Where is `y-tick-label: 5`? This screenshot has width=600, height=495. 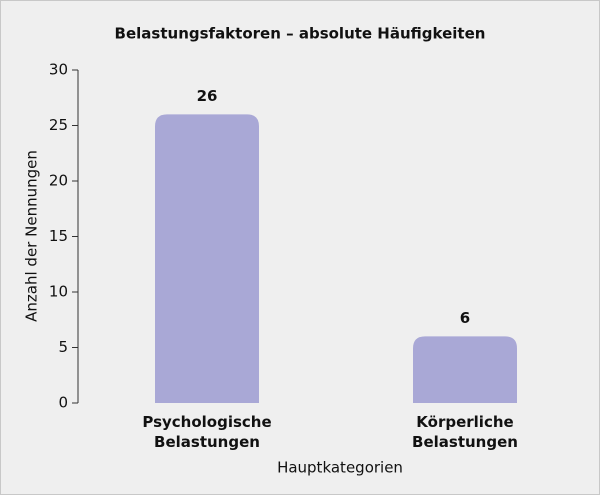 y-tick-label: 5 is located at coordinates (63, 347).